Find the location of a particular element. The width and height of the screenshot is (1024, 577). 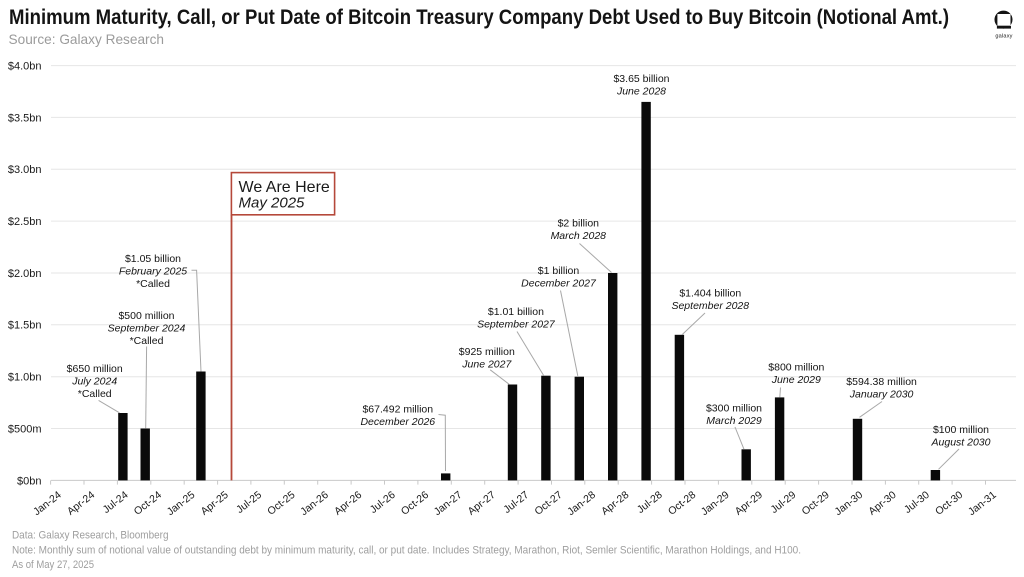

svg-text: $4.0bn is located at coordinates (25, 67).